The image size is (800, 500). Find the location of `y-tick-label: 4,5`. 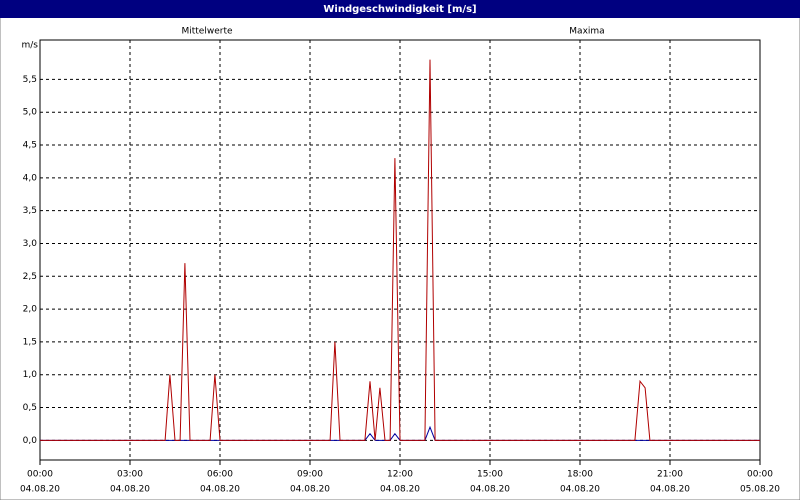

y-tick-label: 4,5 is located at coordinates (30, 146).